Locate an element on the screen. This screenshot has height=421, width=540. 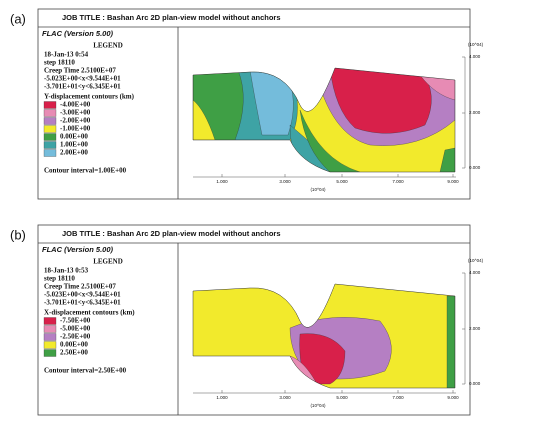
legend-item: -5.00E+00 is located at coordinates (75, 329).